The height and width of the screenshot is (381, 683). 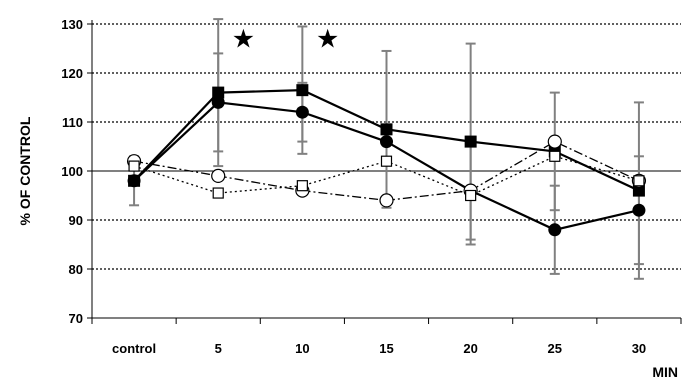 I want to click on x-tick-label-10: 10, so click(x=302, y=348).